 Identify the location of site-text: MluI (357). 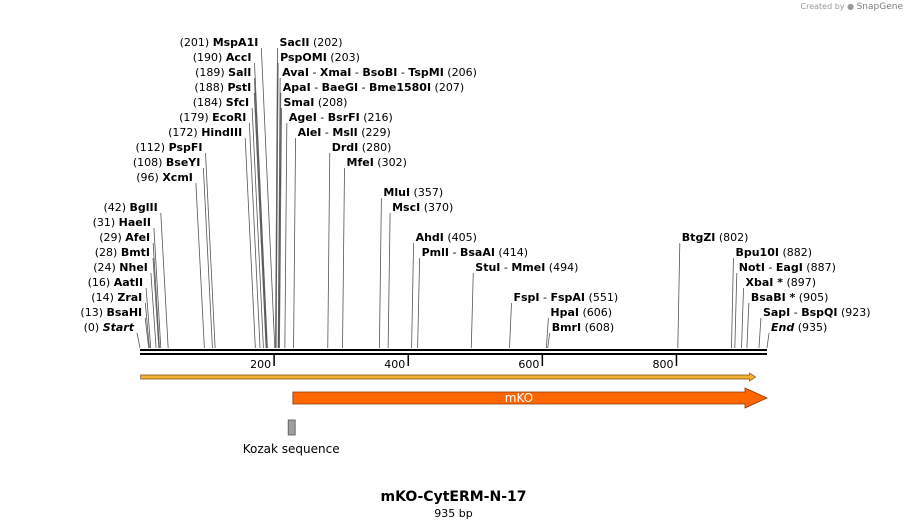
(413, 192).